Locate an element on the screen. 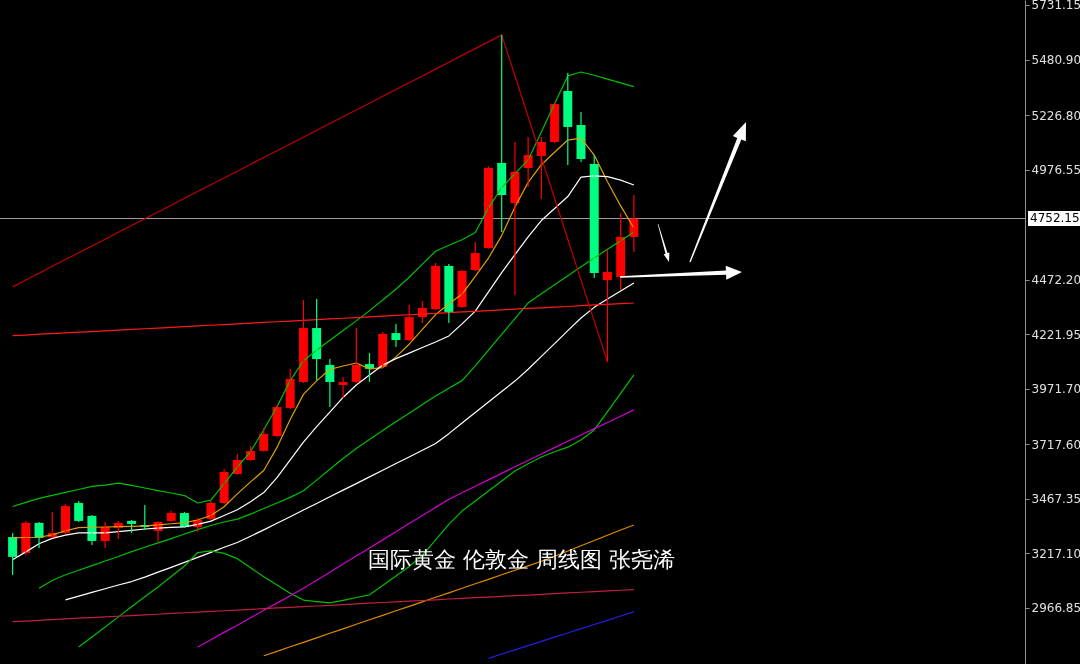 The height and width of the screenshot is (664, 1080). y-tick-label: 3971.70 is located at coordinates (1055, 389).